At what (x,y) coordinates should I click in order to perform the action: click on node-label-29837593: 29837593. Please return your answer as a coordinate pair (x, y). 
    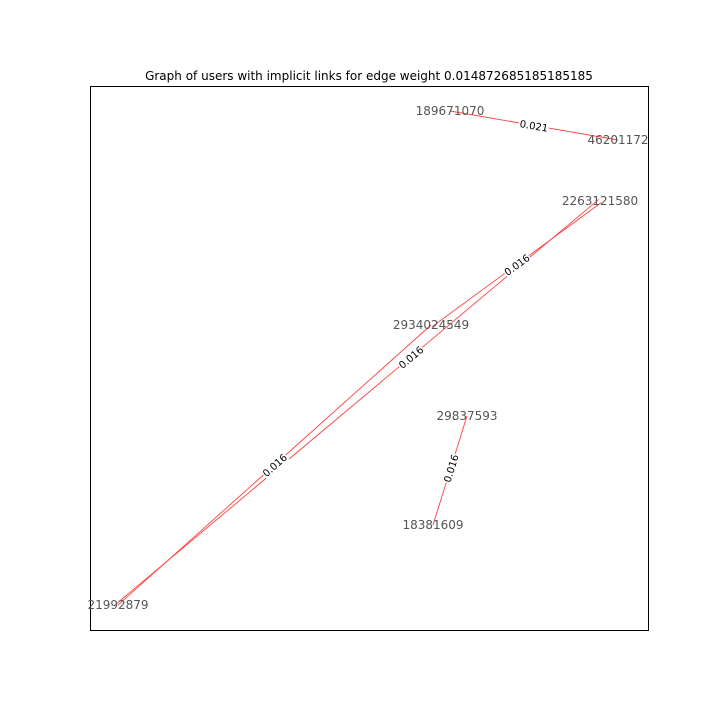
    Looking at the image, I should click on (466, 416).